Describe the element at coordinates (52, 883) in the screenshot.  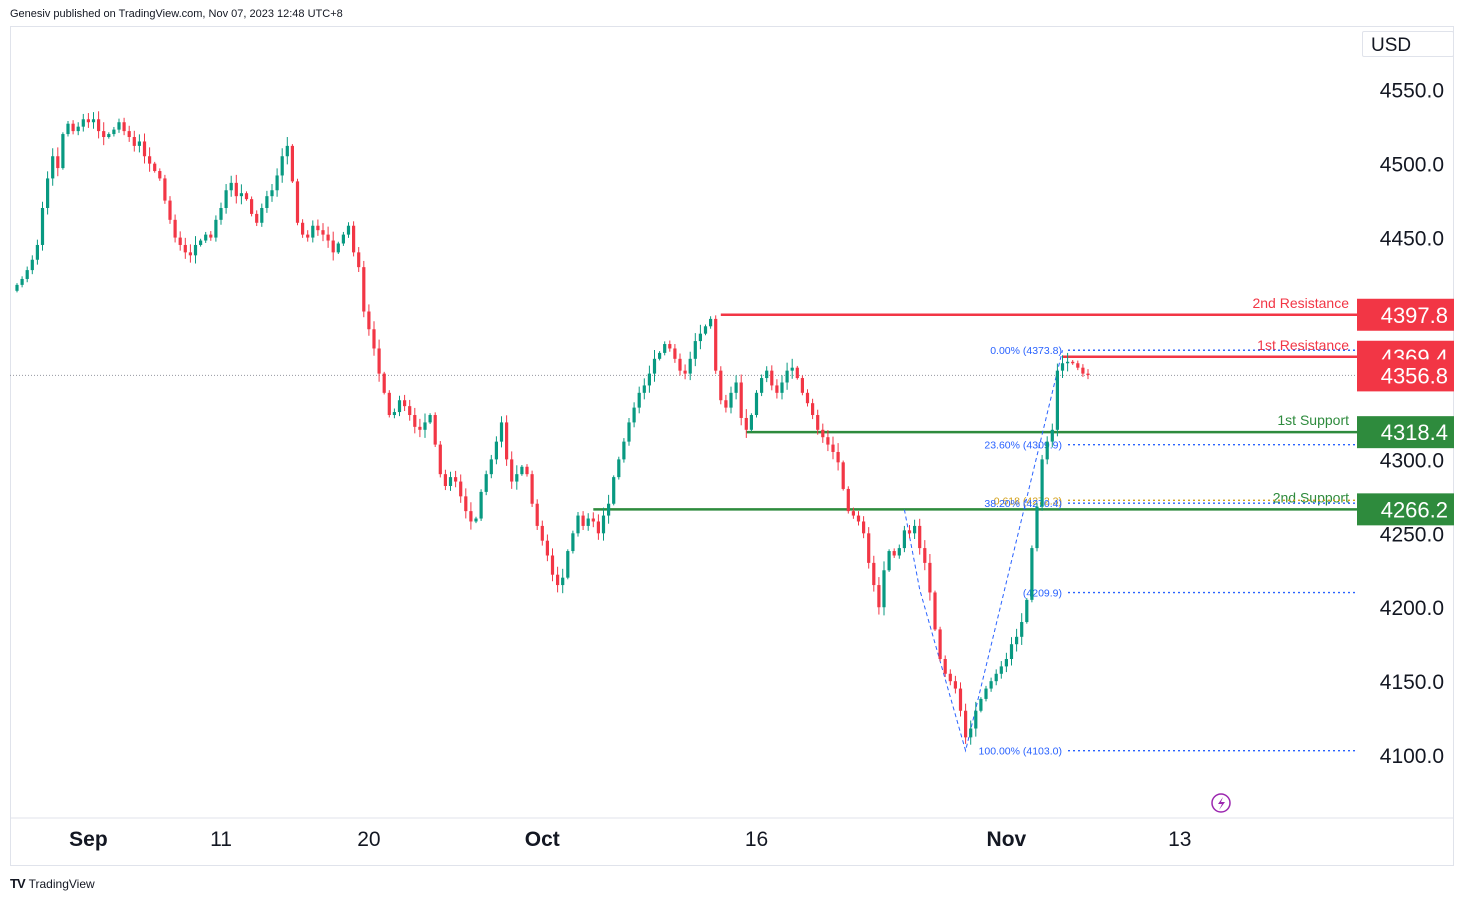
I see `tradingview-logo: TV TradingView` at that location.